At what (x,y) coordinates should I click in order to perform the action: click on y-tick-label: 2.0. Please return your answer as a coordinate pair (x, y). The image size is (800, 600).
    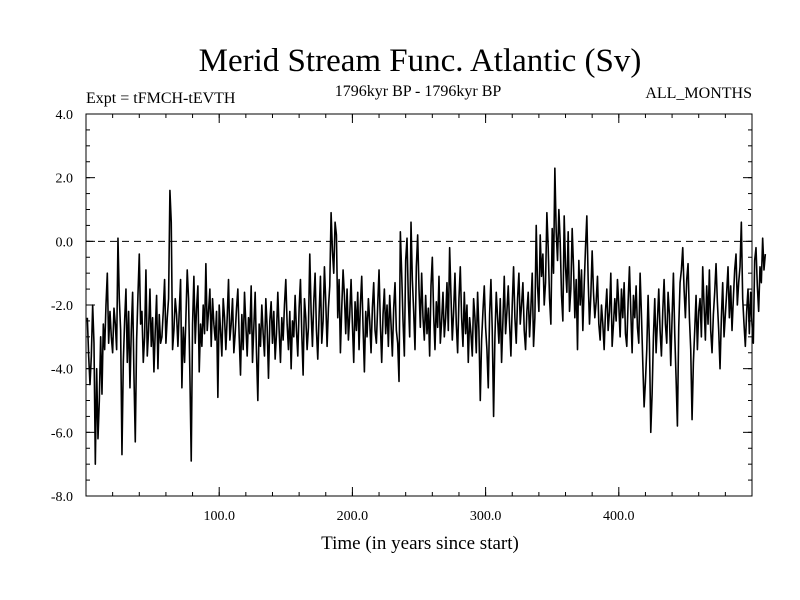
    Looking at the image, I should click on (65, 179).